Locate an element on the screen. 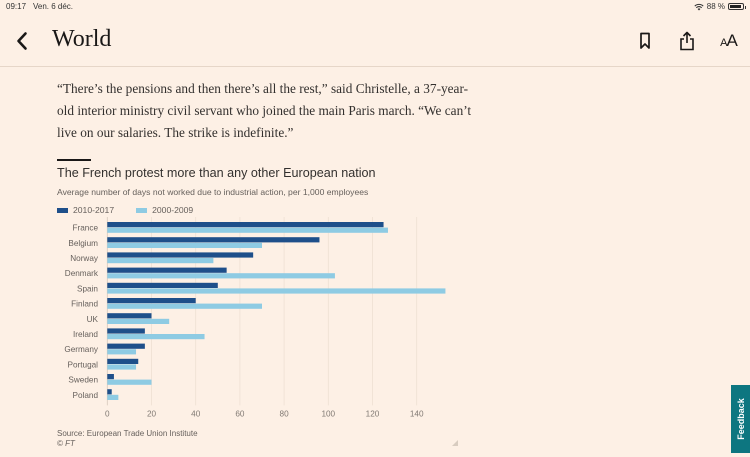 This screenshot has width=750, height=457. category-label: Poland is located at coordinates (86, 395).